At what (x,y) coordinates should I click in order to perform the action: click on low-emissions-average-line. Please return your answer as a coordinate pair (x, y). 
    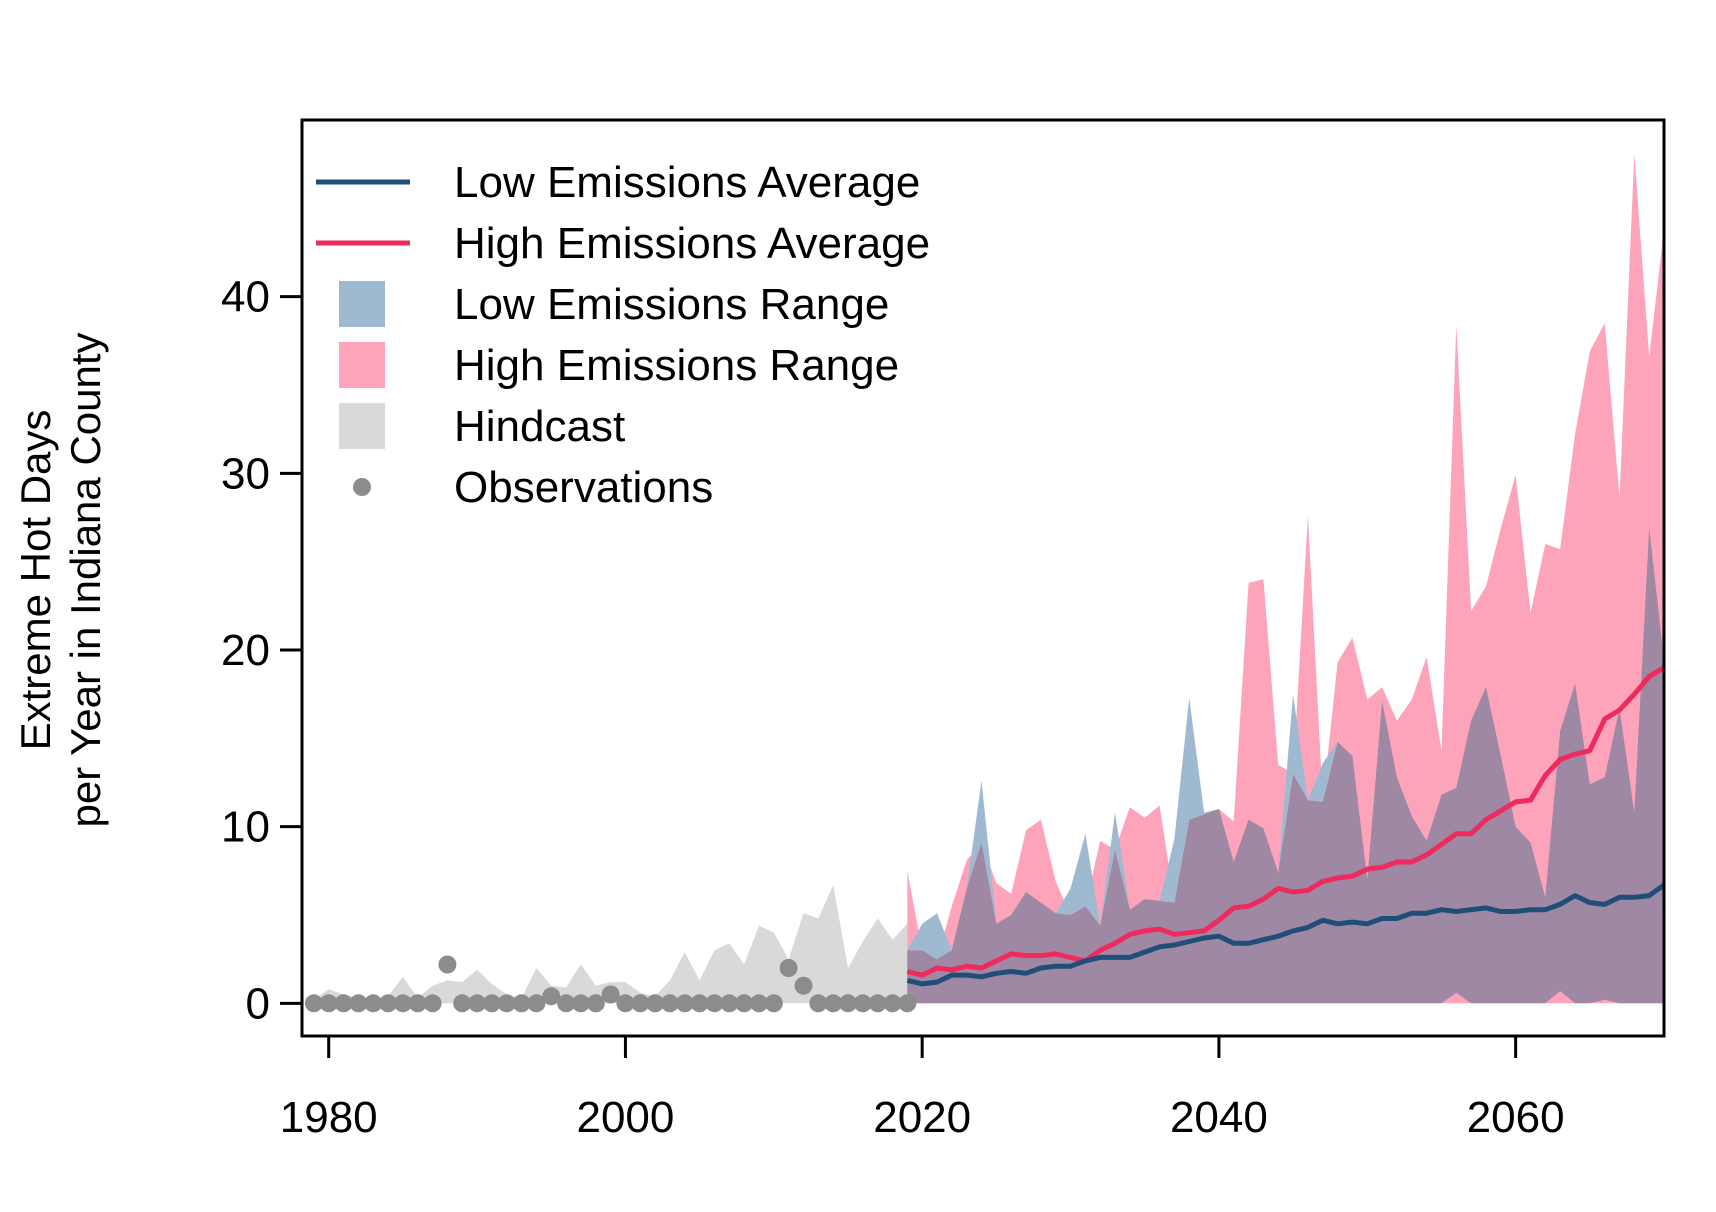
    Looking at the image, I should click on (1285, 934).